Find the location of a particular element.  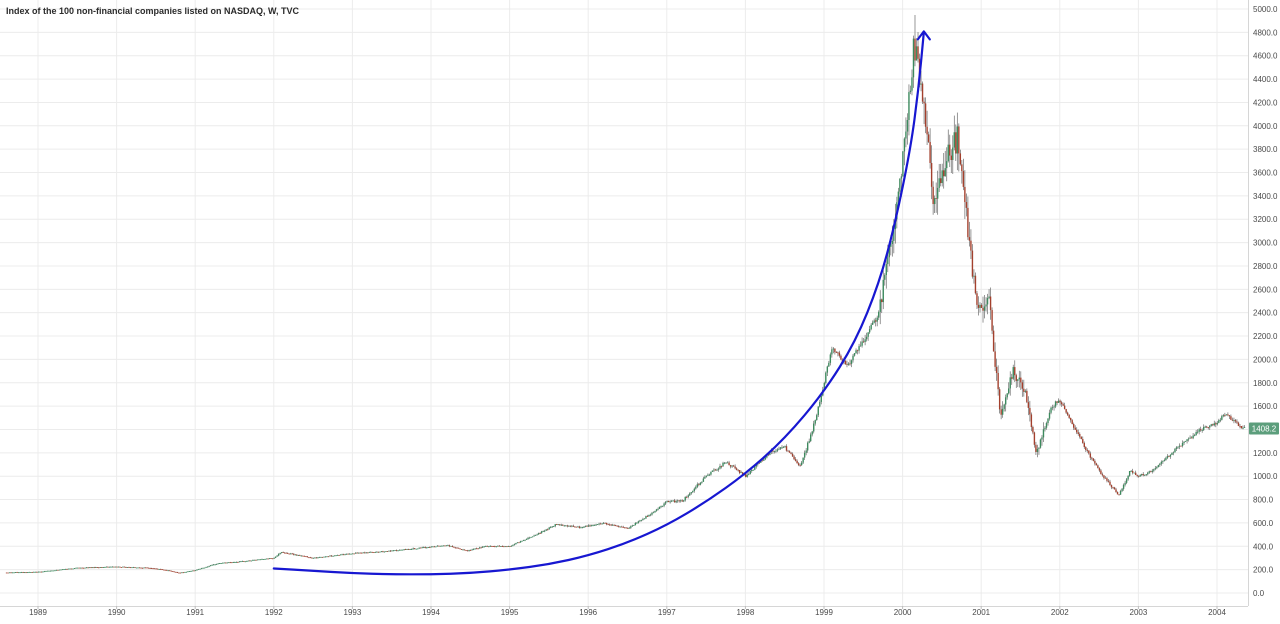

last-price-badge: 1408.2 is located at coordinates (1264, 428).